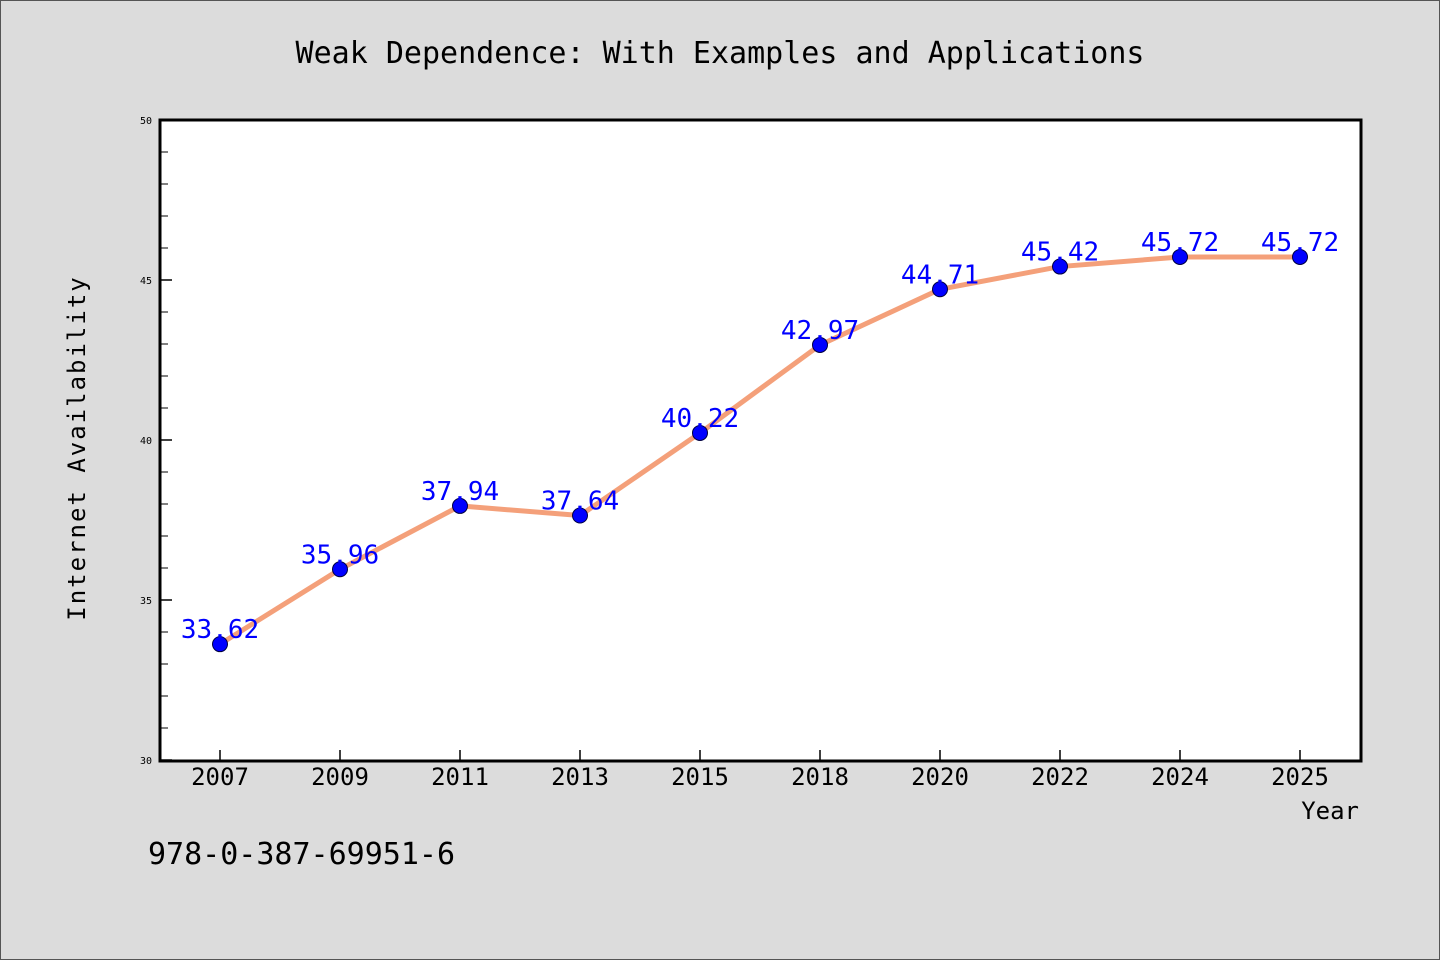  I want to click on data-label: 37.64, so click(580, 502).